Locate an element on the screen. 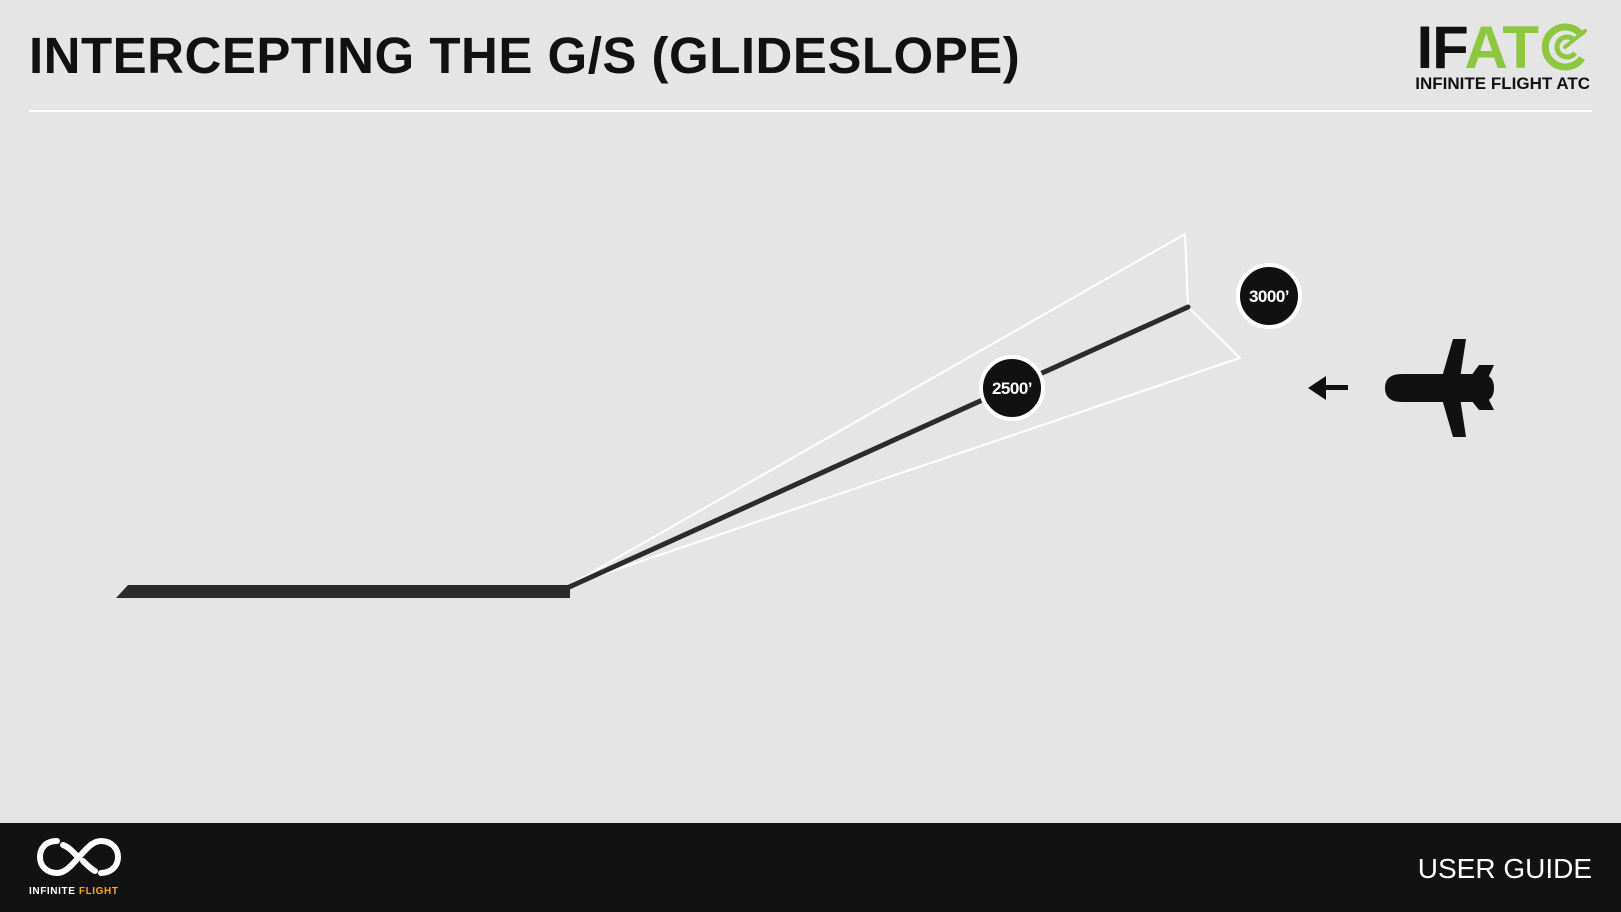  infinity-plane-icon is located at coordinates (79, 857).